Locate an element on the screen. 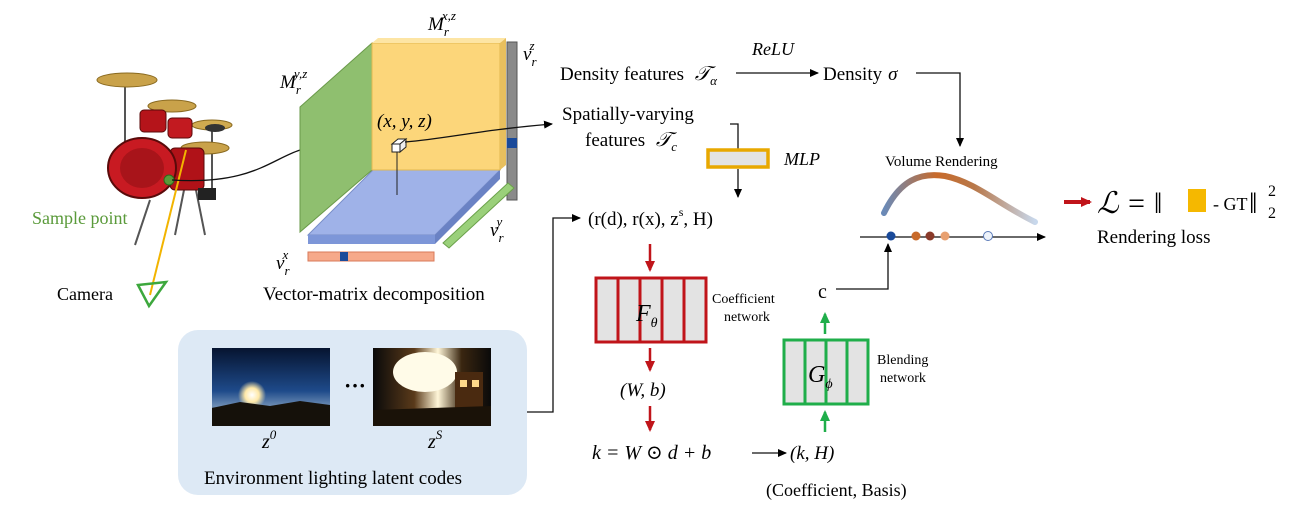 This screenshot has height=519, width=1293. loss-sup: 2 is located at coordinates (1272, 191).